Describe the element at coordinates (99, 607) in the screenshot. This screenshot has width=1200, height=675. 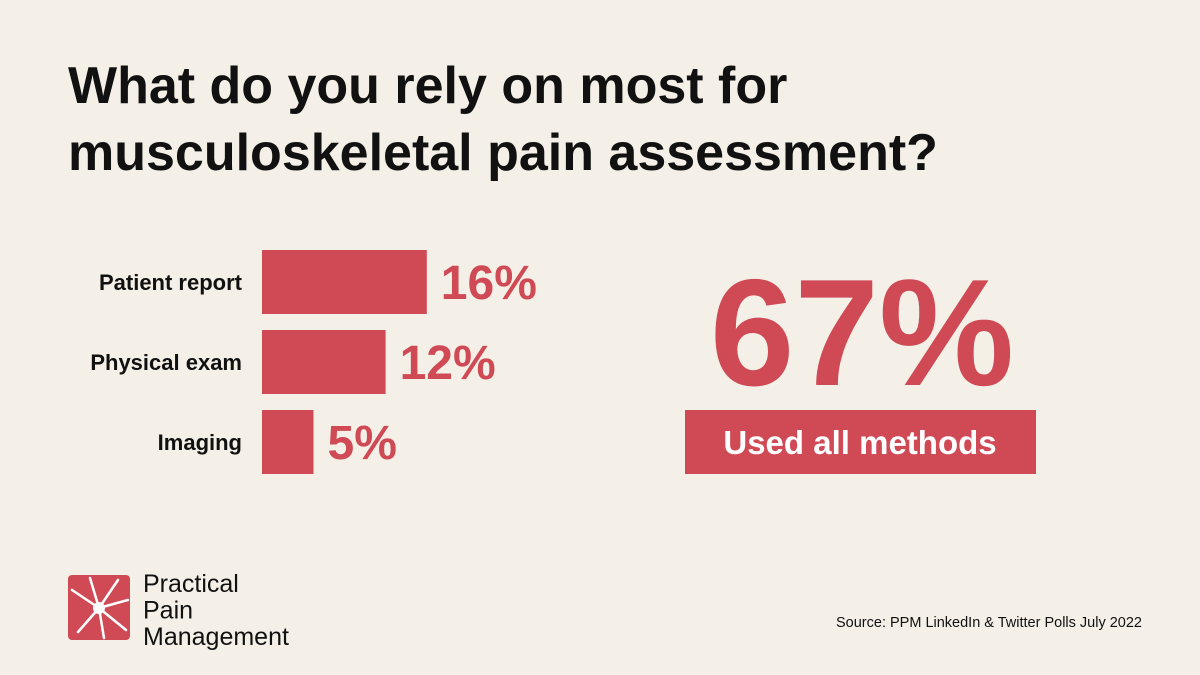
I see `logo-icon` at that location.